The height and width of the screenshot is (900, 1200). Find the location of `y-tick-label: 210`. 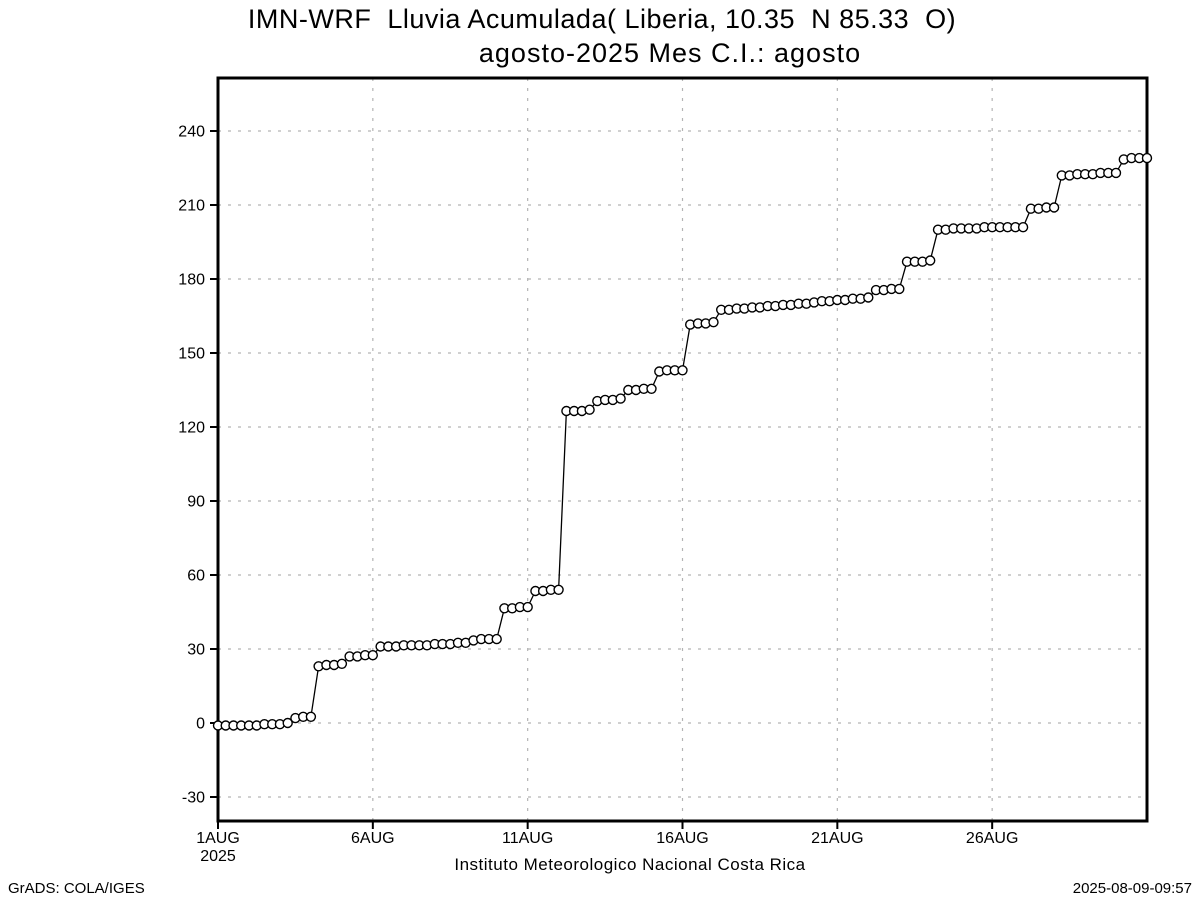

y-tick-label: 210 is located at coordinates (191, 206).